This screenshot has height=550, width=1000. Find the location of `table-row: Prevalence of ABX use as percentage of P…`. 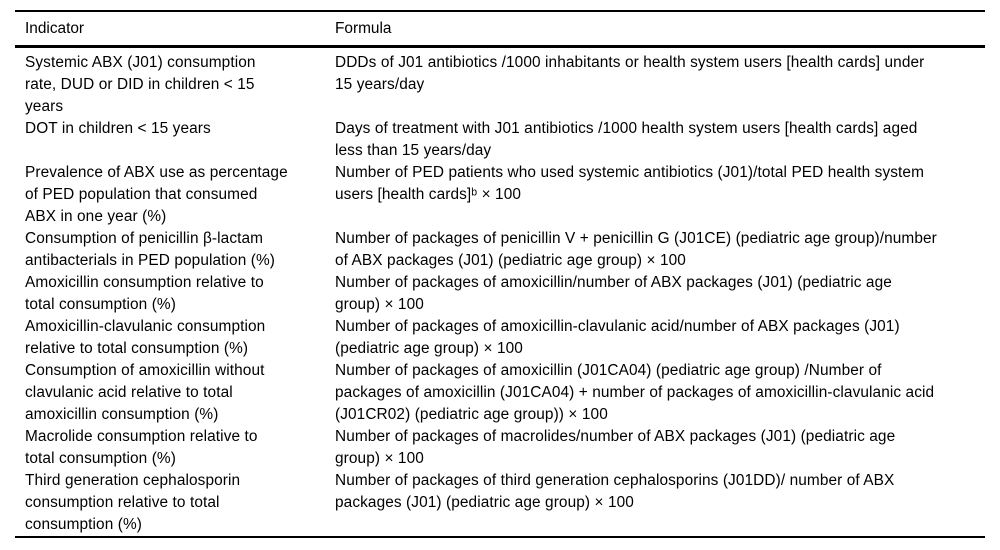

table-row: Prevalence of ABX use as percentage of P… is located at coordinates (500, 195).